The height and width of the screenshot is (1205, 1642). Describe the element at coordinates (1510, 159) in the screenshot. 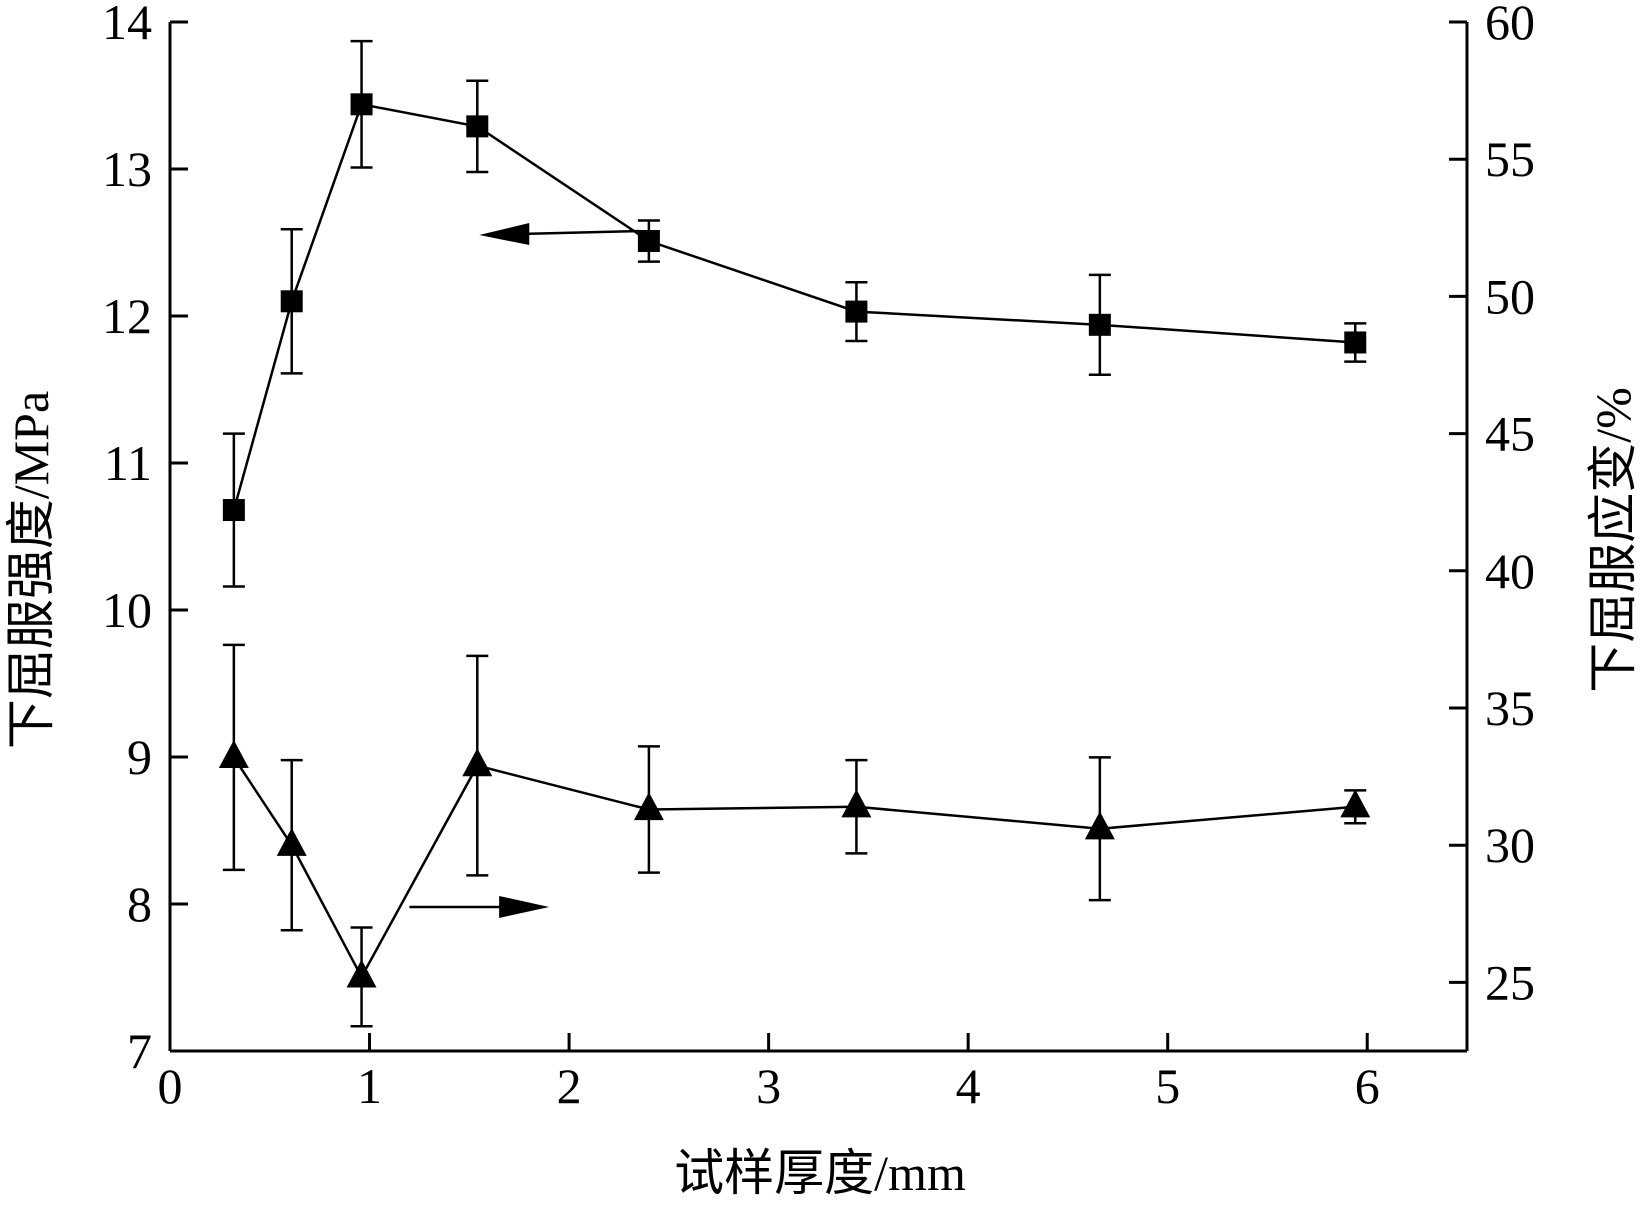

I see `y-right-tick-label: 55` at that location.